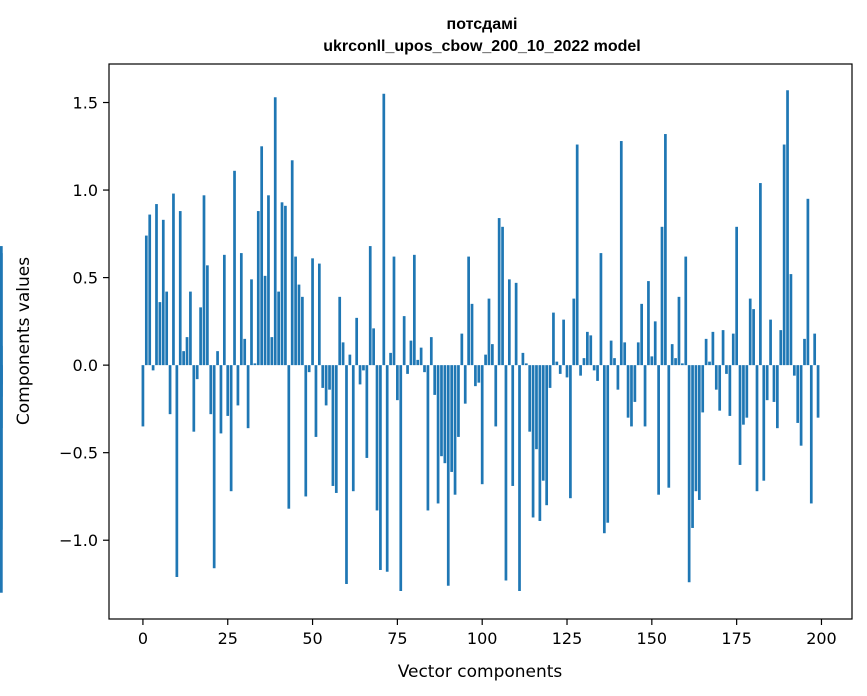 Image resolution: width=867 pixels, height=696 pixels. I want to click on x-tick-label: 0, so click(143, 638).